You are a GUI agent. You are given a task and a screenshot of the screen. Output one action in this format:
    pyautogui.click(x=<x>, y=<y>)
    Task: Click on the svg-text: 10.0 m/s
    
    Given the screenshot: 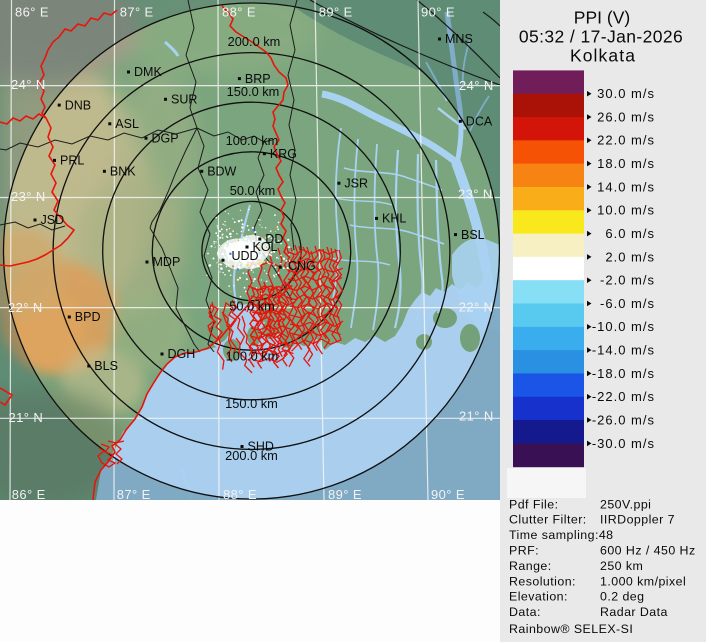 What is the action you would take?
    pyautogui.click(x=626, y=210)
    